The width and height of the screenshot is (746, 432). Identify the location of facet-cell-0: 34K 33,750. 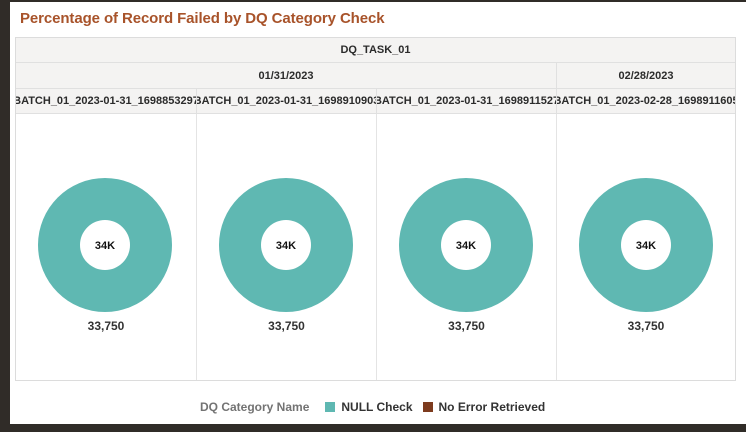
(106, 247).